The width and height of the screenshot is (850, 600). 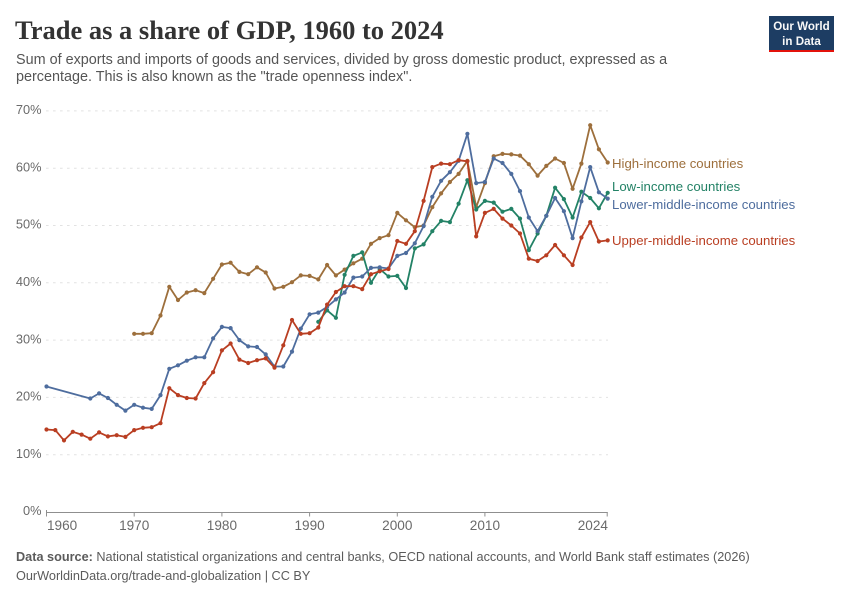 What do you see at coordinates (32, 510) in the screenshot?
I see `svg-text: 0%` at bounding box center [32, 510].